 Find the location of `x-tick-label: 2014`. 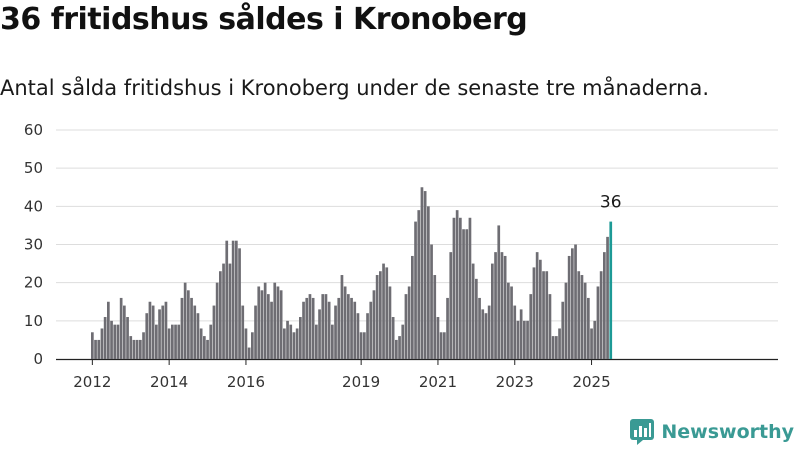

x-tick-label: 2014 is located at coordinates (169, 382).